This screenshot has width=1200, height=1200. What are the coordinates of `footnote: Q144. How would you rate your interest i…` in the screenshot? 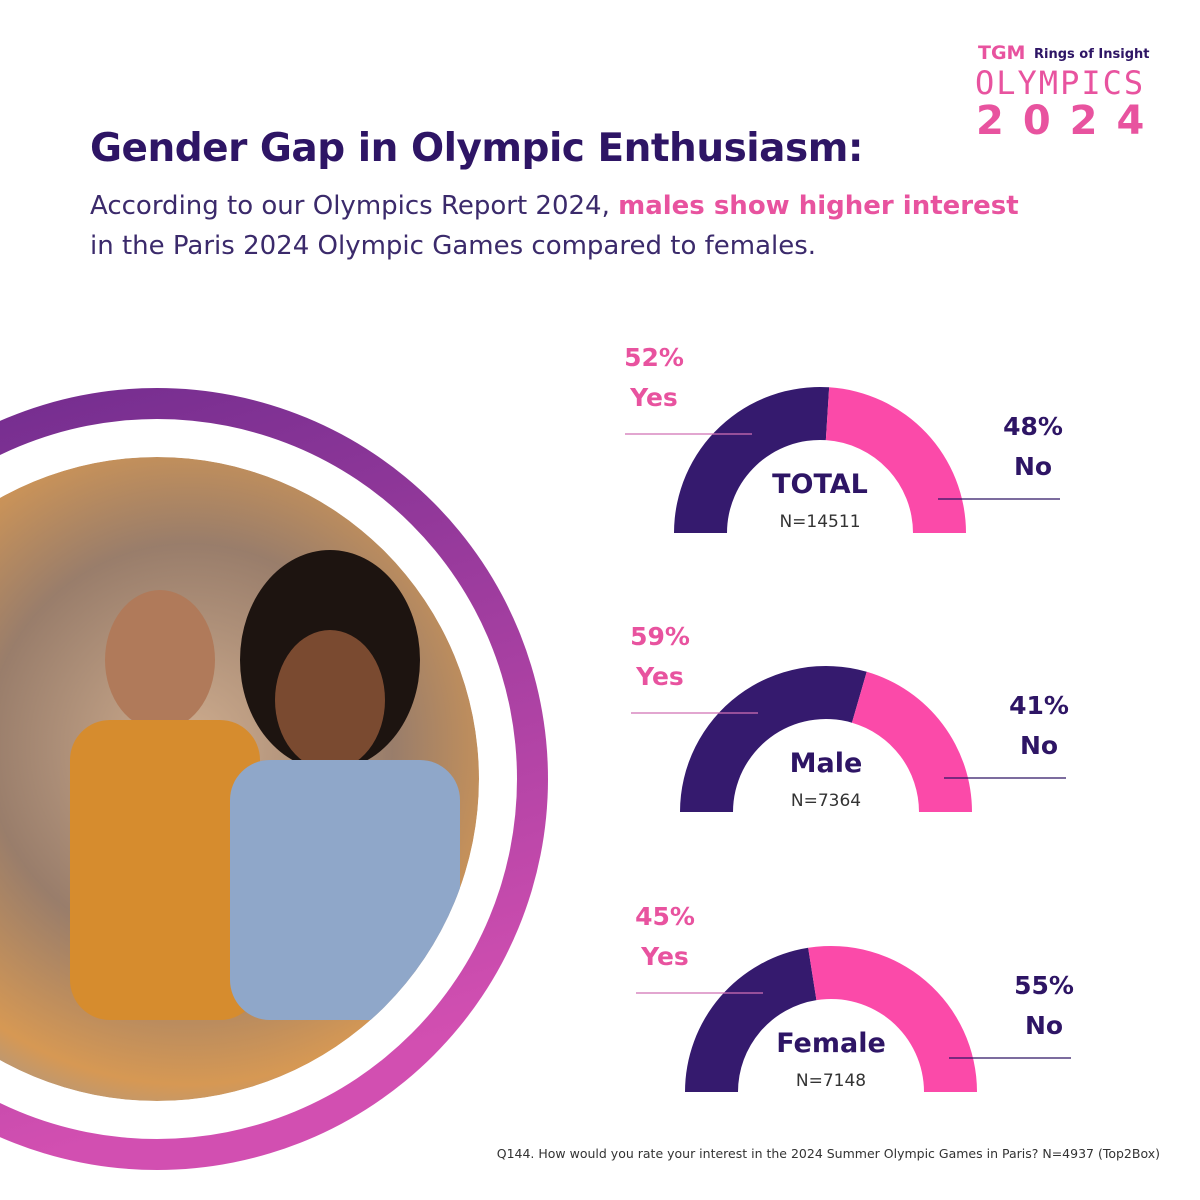 It's located at (828, 1153).